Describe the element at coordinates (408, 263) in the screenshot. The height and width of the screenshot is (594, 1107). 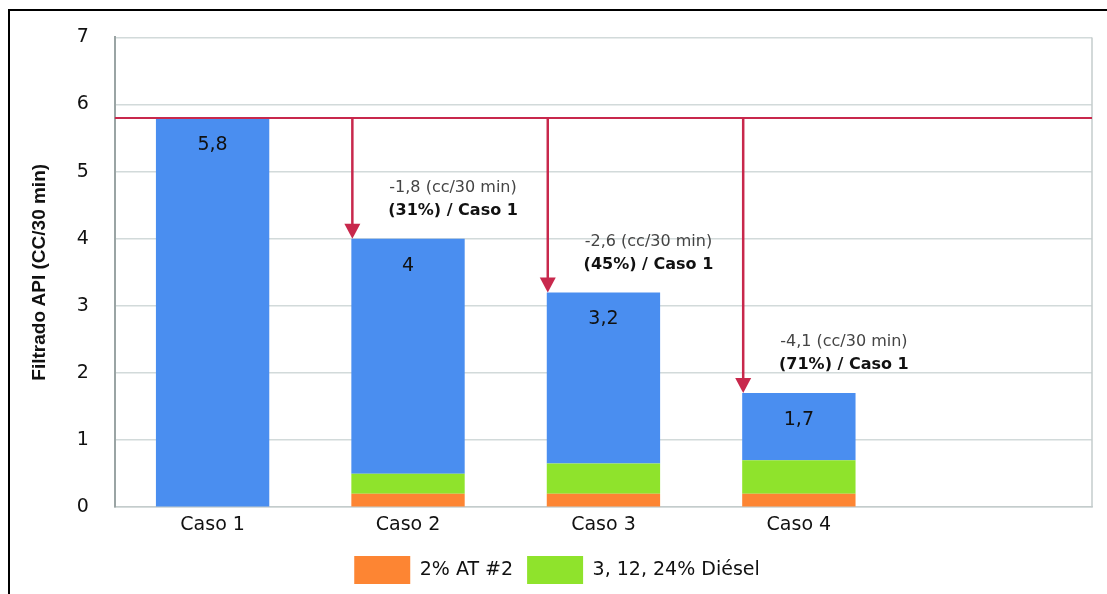
I see `total-label: 4` at that location.